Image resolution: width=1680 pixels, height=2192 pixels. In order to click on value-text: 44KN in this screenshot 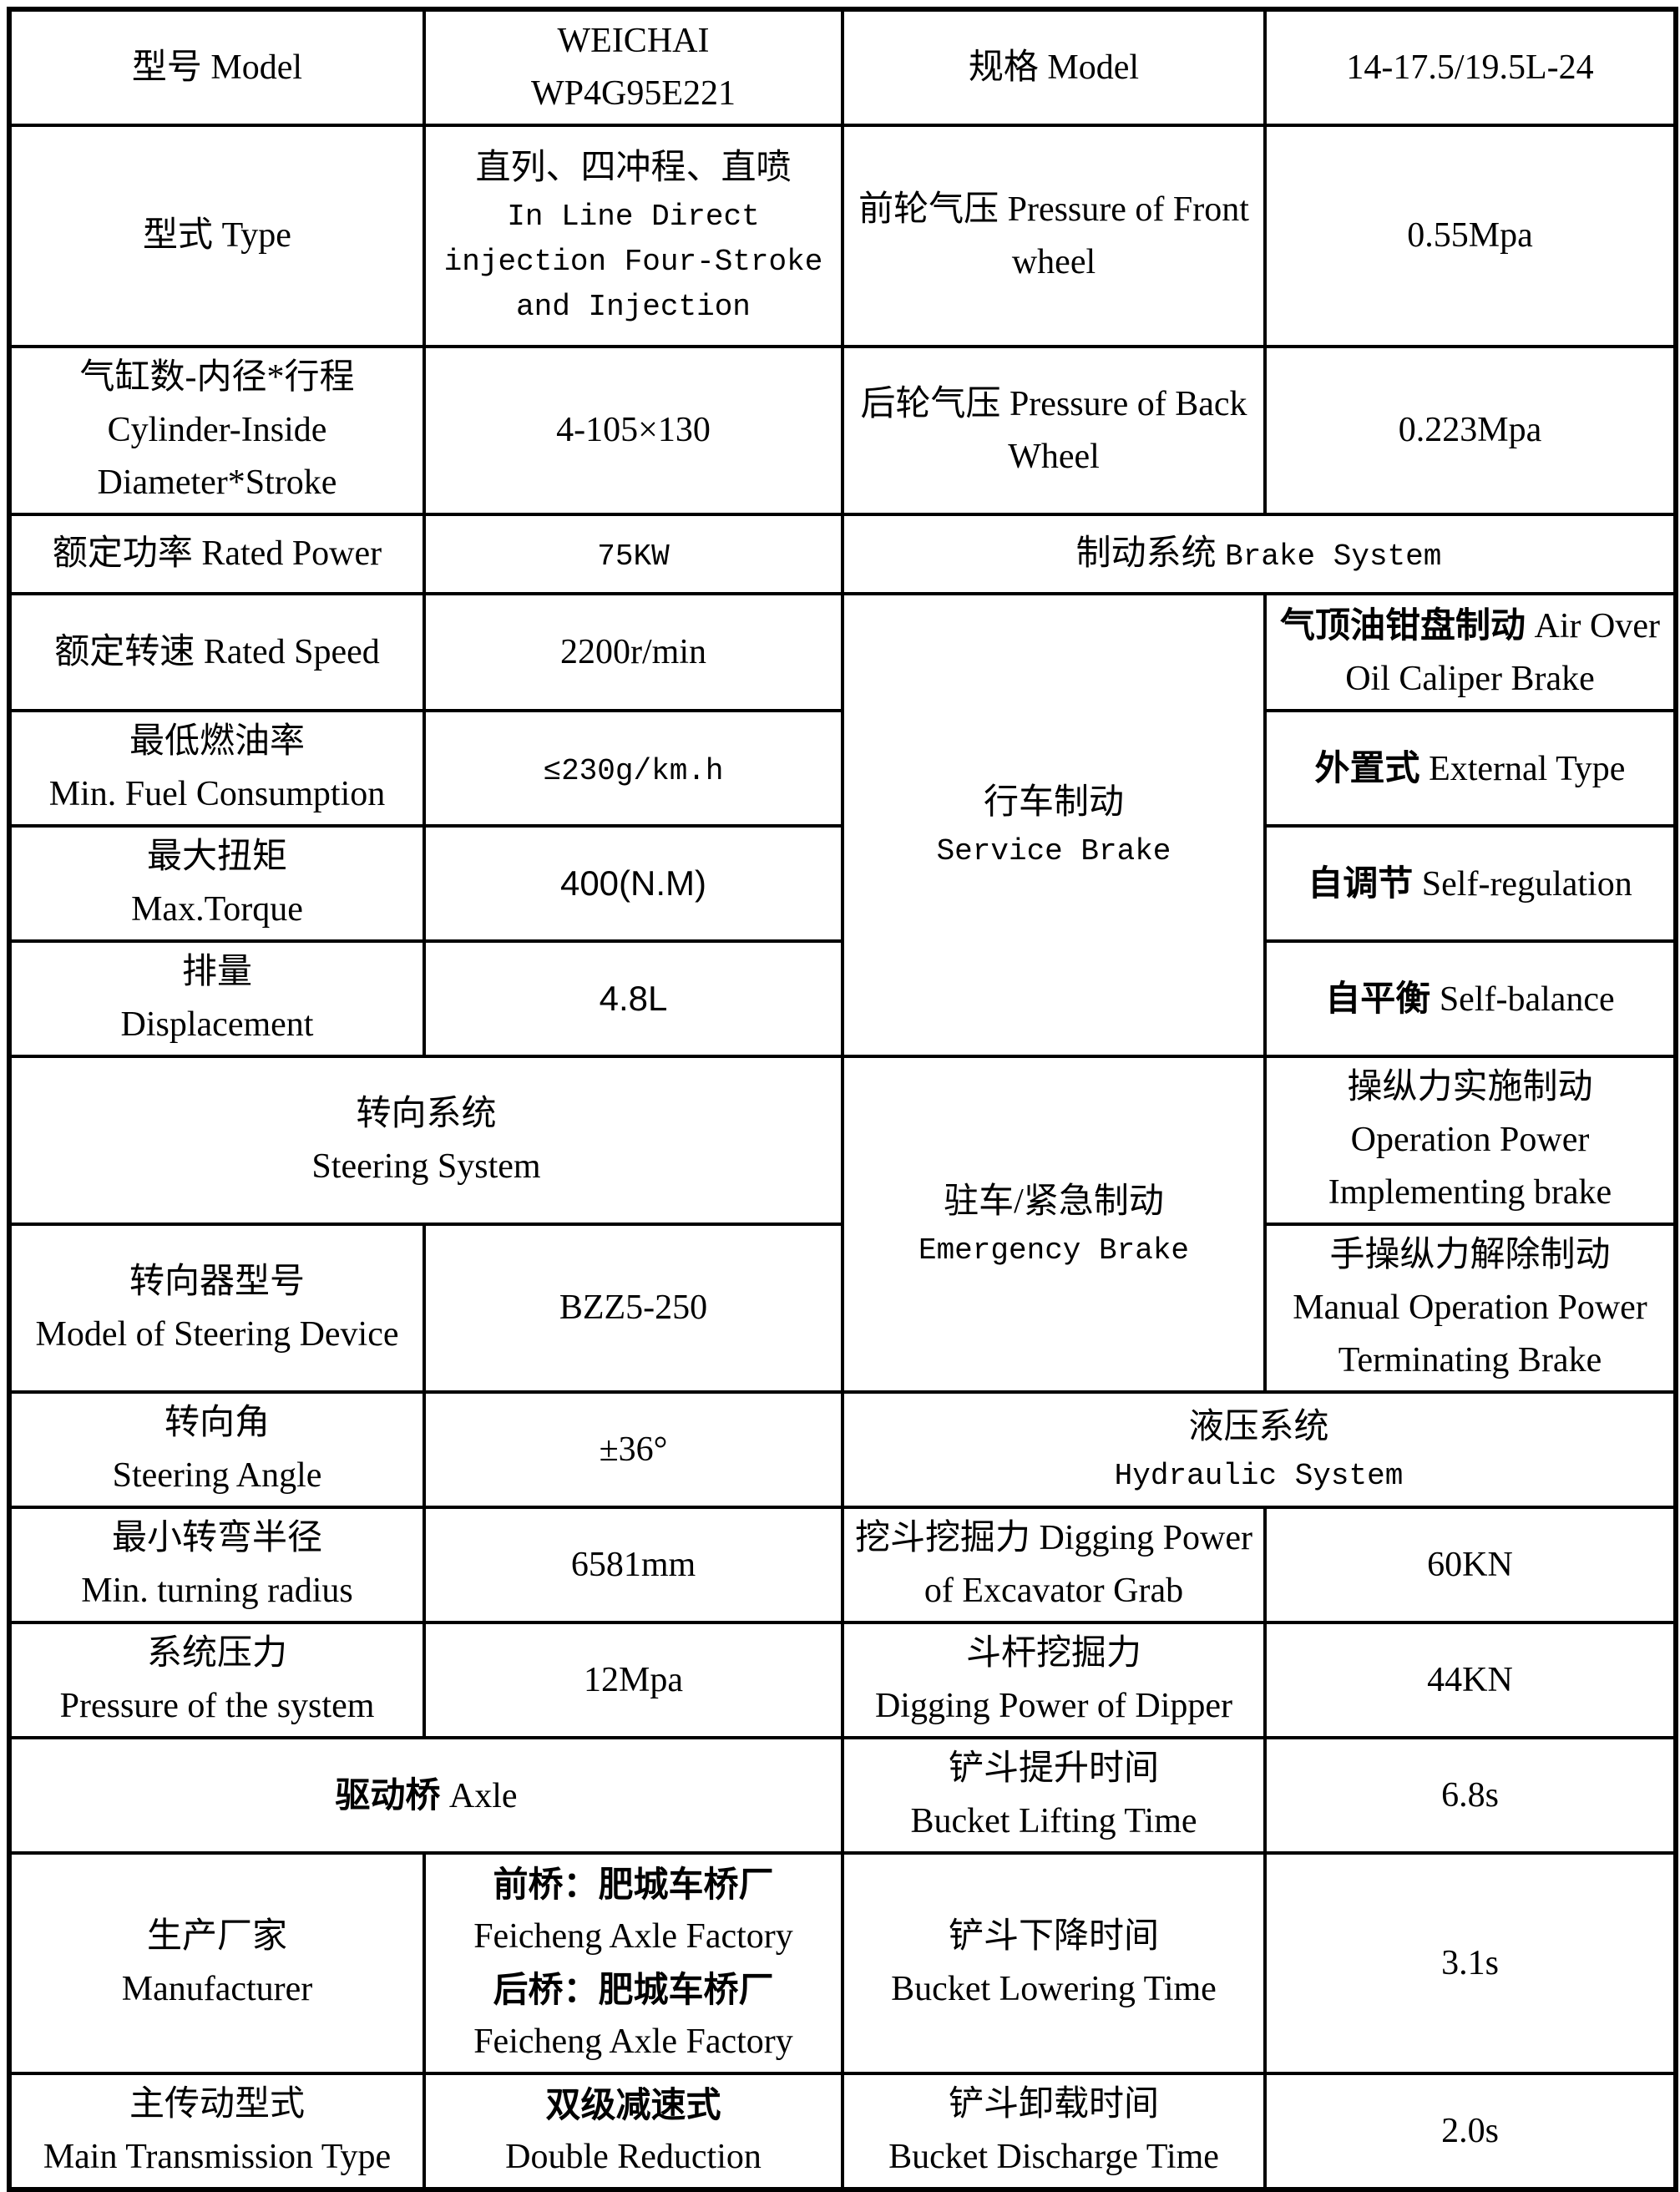, I will do `click(1470, 1679)`.